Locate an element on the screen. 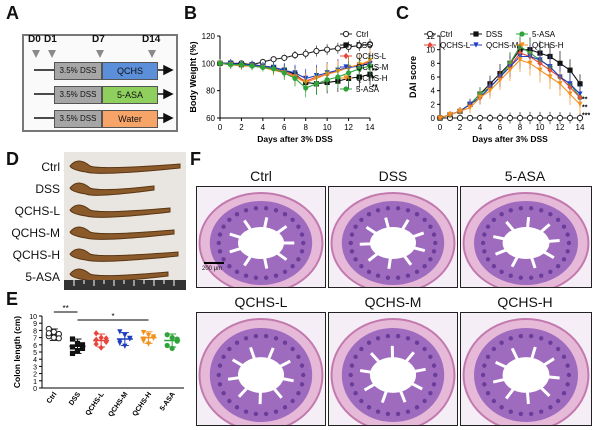 This screenshot has width=600, height=430. colon-qchs-l is located at coordinates (120, 211).